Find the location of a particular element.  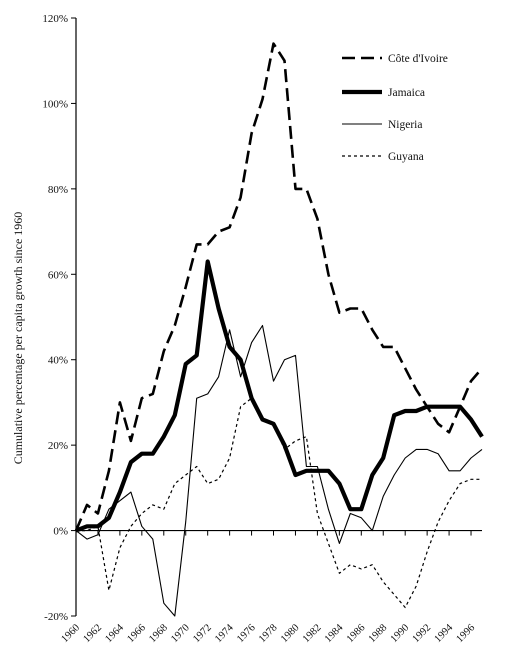

legend-label: Nigeria is located at coordinates (405, 125).